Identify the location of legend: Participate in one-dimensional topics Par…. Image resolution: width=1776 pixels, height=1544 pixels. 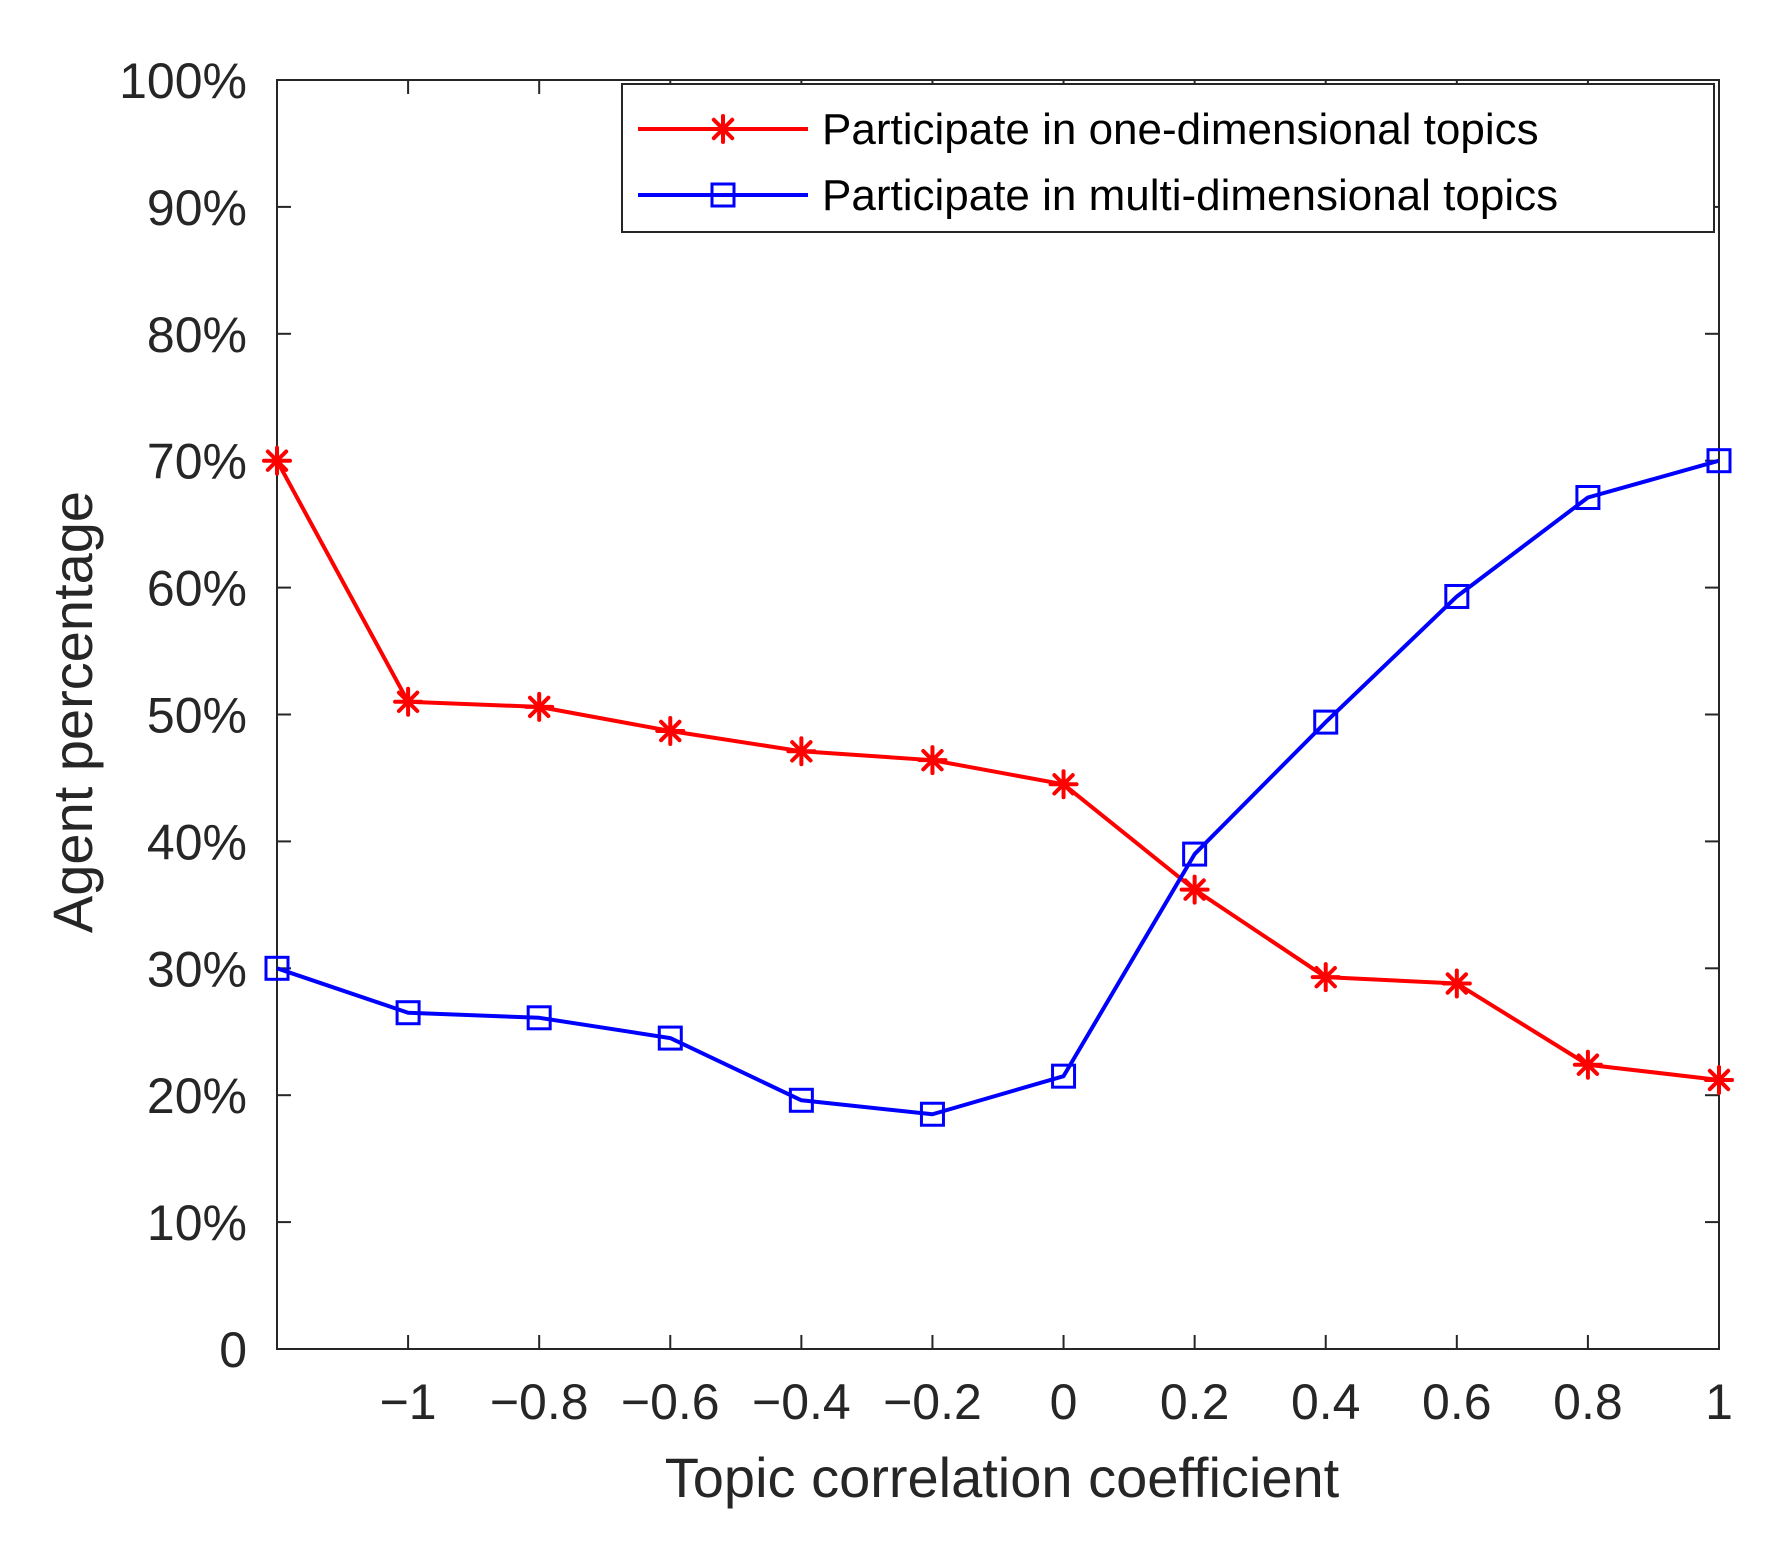
(1168, 158).